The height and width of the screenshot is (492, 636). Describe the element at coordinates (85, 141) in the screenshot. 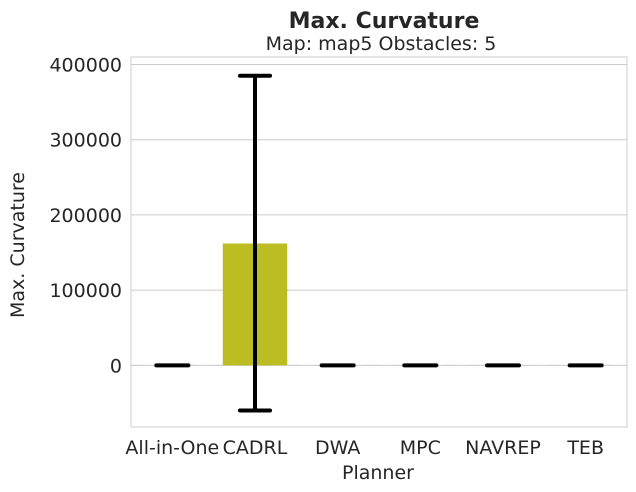

I see `y-tick-label: 300000` at that location.